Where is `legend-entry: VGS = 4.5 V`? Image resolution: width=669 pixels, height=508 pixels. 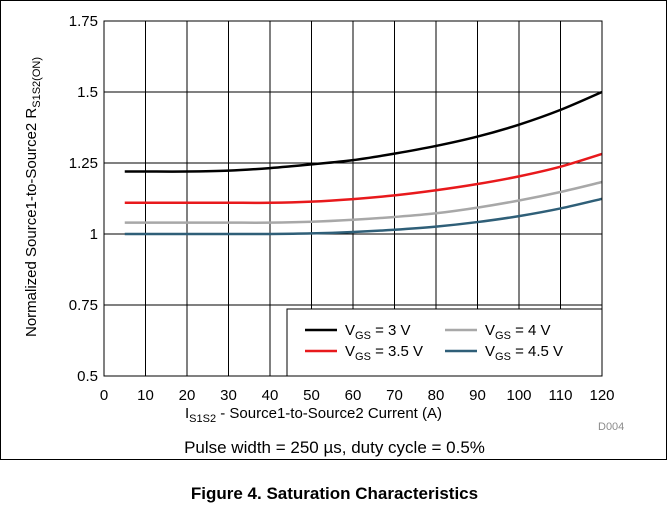
legend-entry: VGS = 4.5 V is located at coordinates (524, 353).